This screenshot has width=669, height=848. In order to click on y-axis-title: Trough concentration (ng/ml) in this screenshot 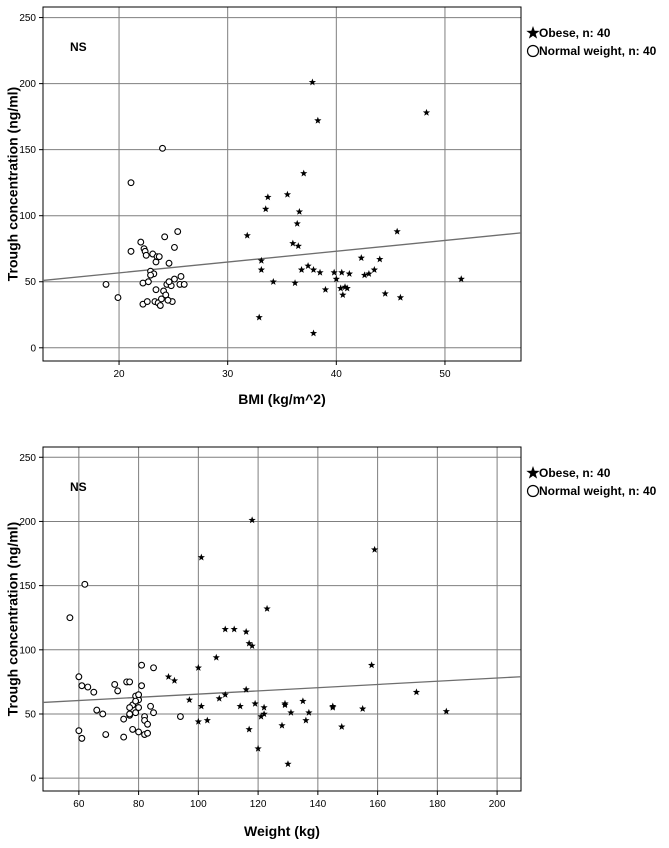, I will do `click(13, 184)`.